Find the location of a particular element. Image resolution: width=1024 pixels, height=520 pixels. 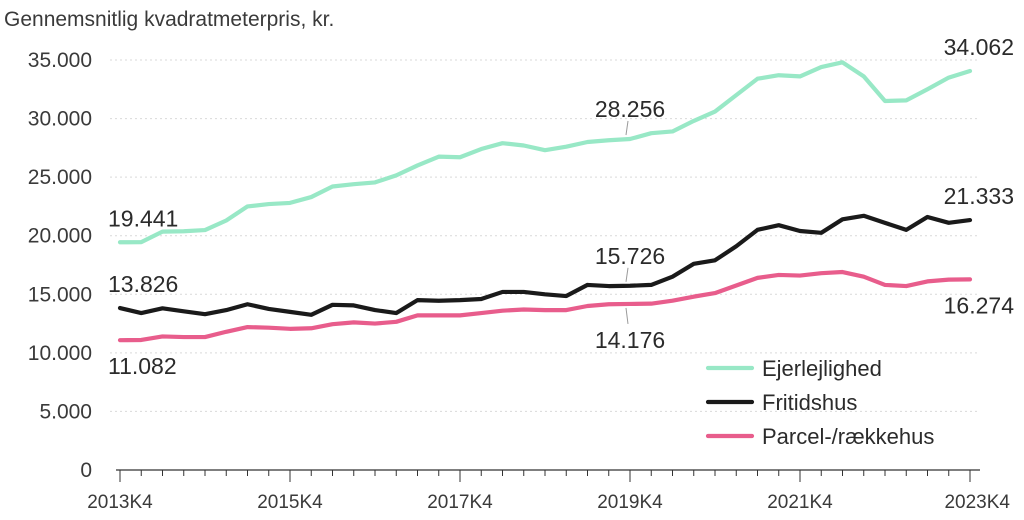

y-tick-label: 25.000 is located at coordinates (60, 177).